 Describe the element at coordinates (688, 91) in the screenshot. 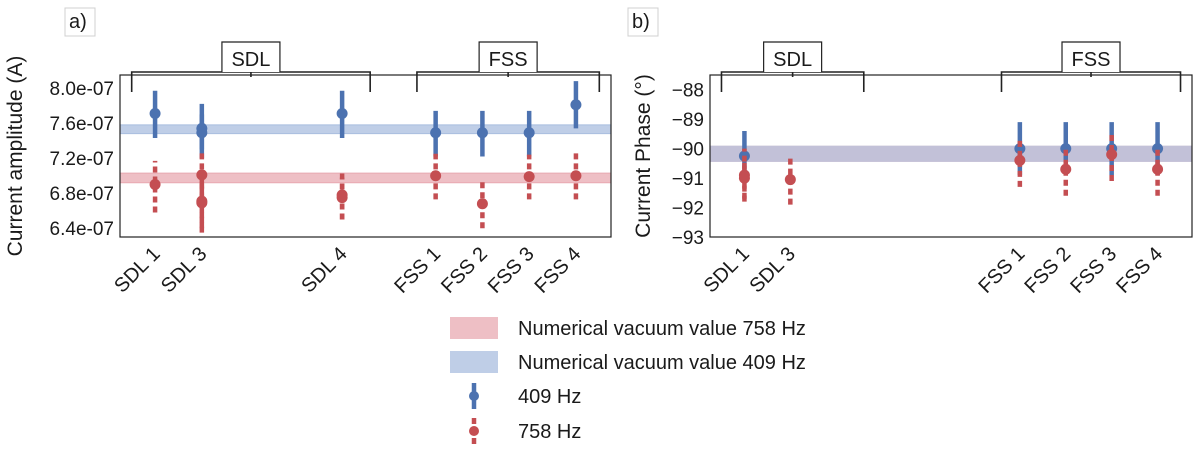

I see `y-tick-label: −88` at that location.